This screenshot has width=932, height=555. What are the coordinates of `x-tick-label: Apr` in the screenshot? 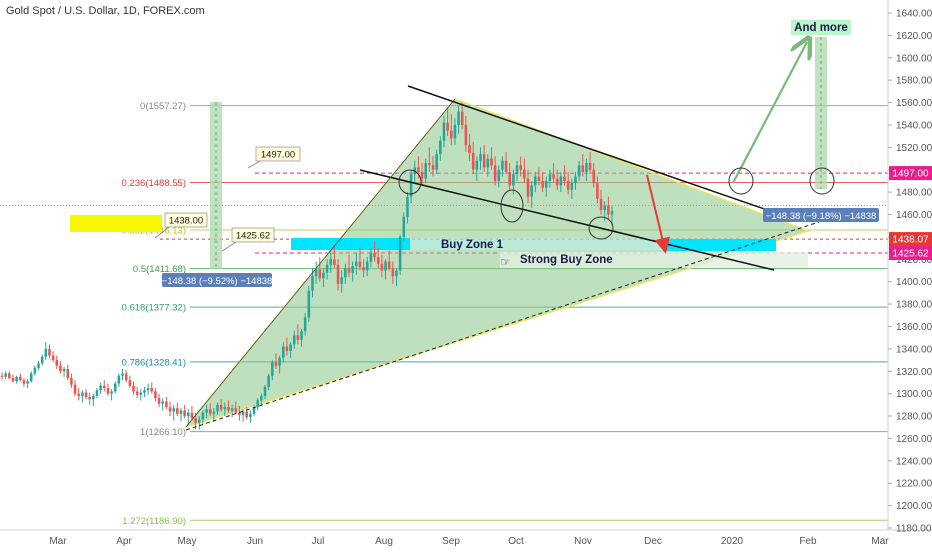 It's located at (124, 541).